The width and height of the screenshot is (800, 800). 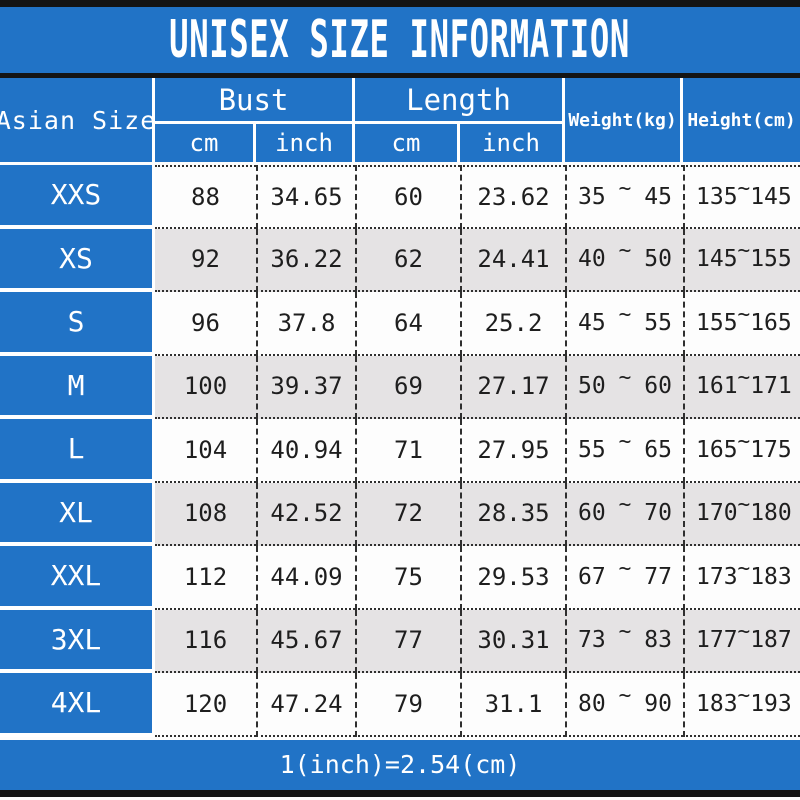 I want to click on size-label-cell: XL, so click(x=77, y=514).